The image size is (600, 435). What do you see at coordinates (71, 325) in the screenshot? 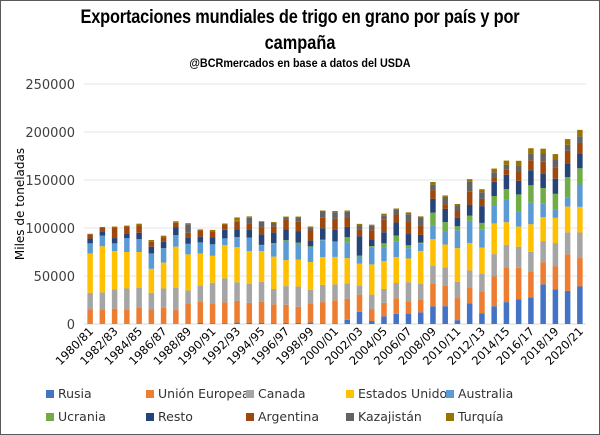
I see `y-tick-label: 0` at bounding box center [71, 325].